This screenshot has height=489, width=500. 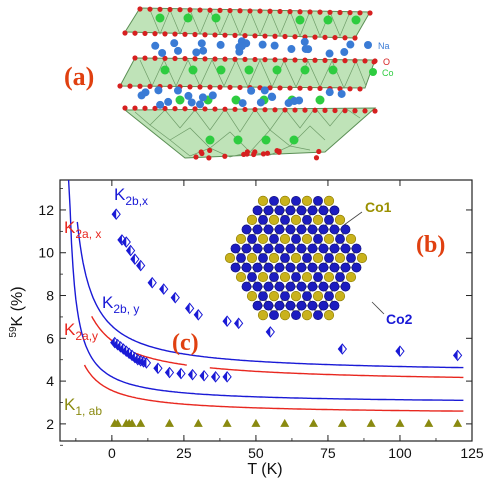 I want to click on panel-c-label: (c), so click(x=185, y=343).